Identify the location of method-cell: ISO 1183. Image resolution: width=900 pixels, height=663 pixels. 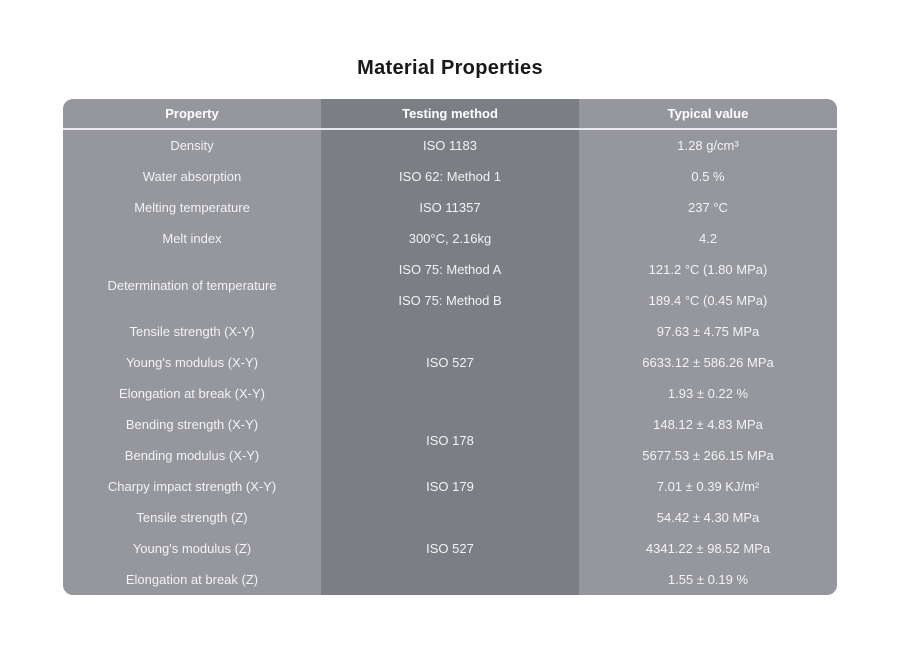
(450, 145).